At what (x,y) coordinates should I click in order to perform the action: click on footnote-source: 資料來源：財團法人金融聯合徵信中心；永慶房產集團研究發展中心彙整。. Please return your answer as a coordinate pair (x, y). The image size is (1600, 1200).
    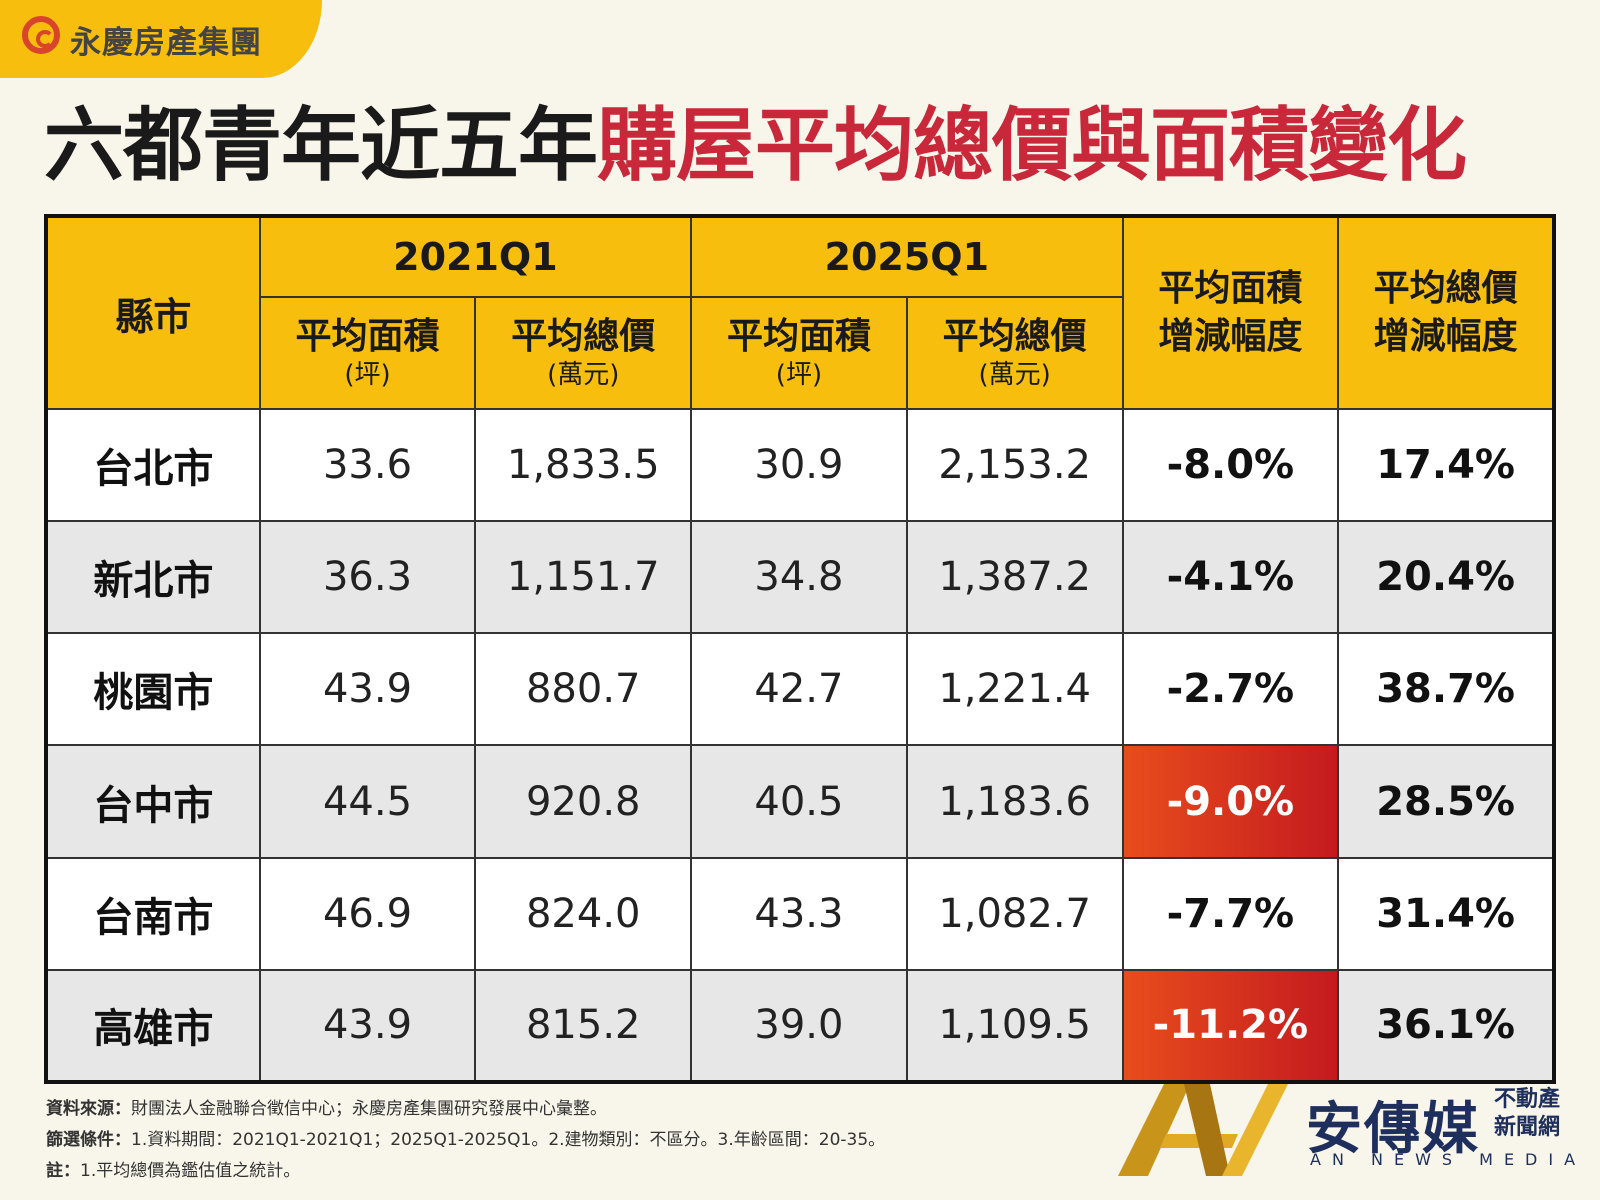
    Looking at the image, I should click on (465, 1109).